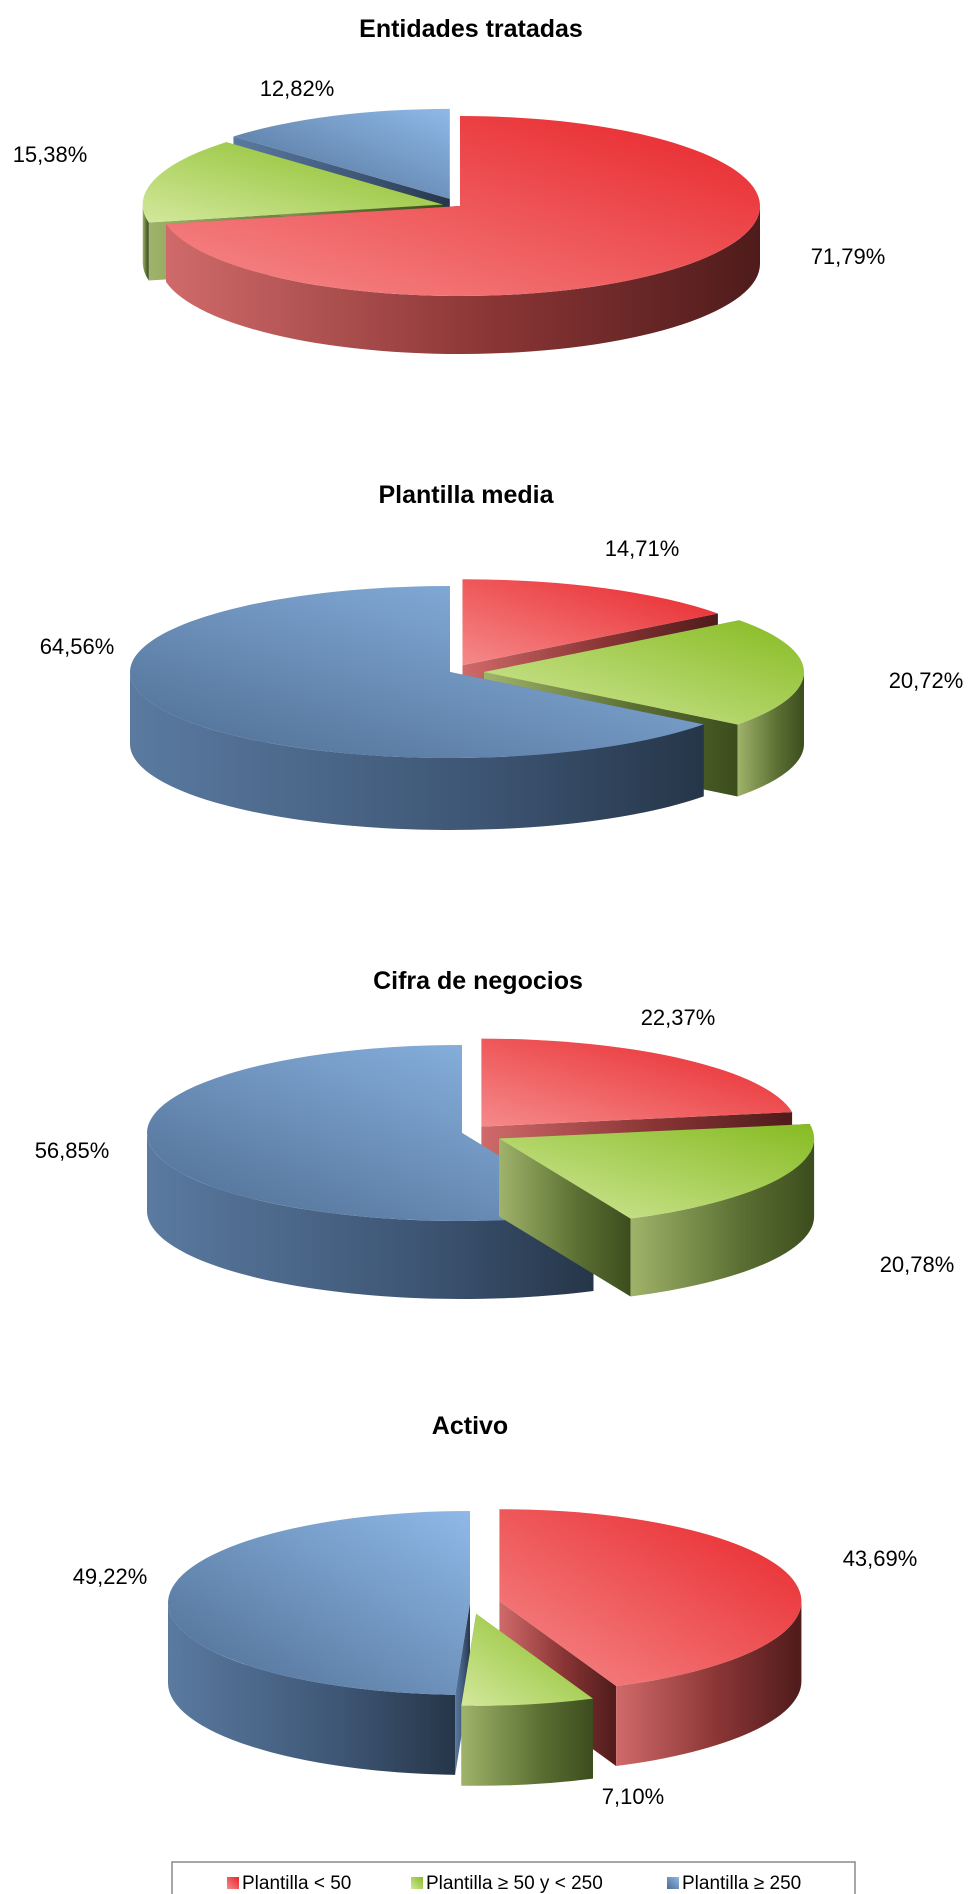  Describe the element at coordinates (678, 1017) in the screenshot. I see `slice-value-label: 22,37%` at that location.